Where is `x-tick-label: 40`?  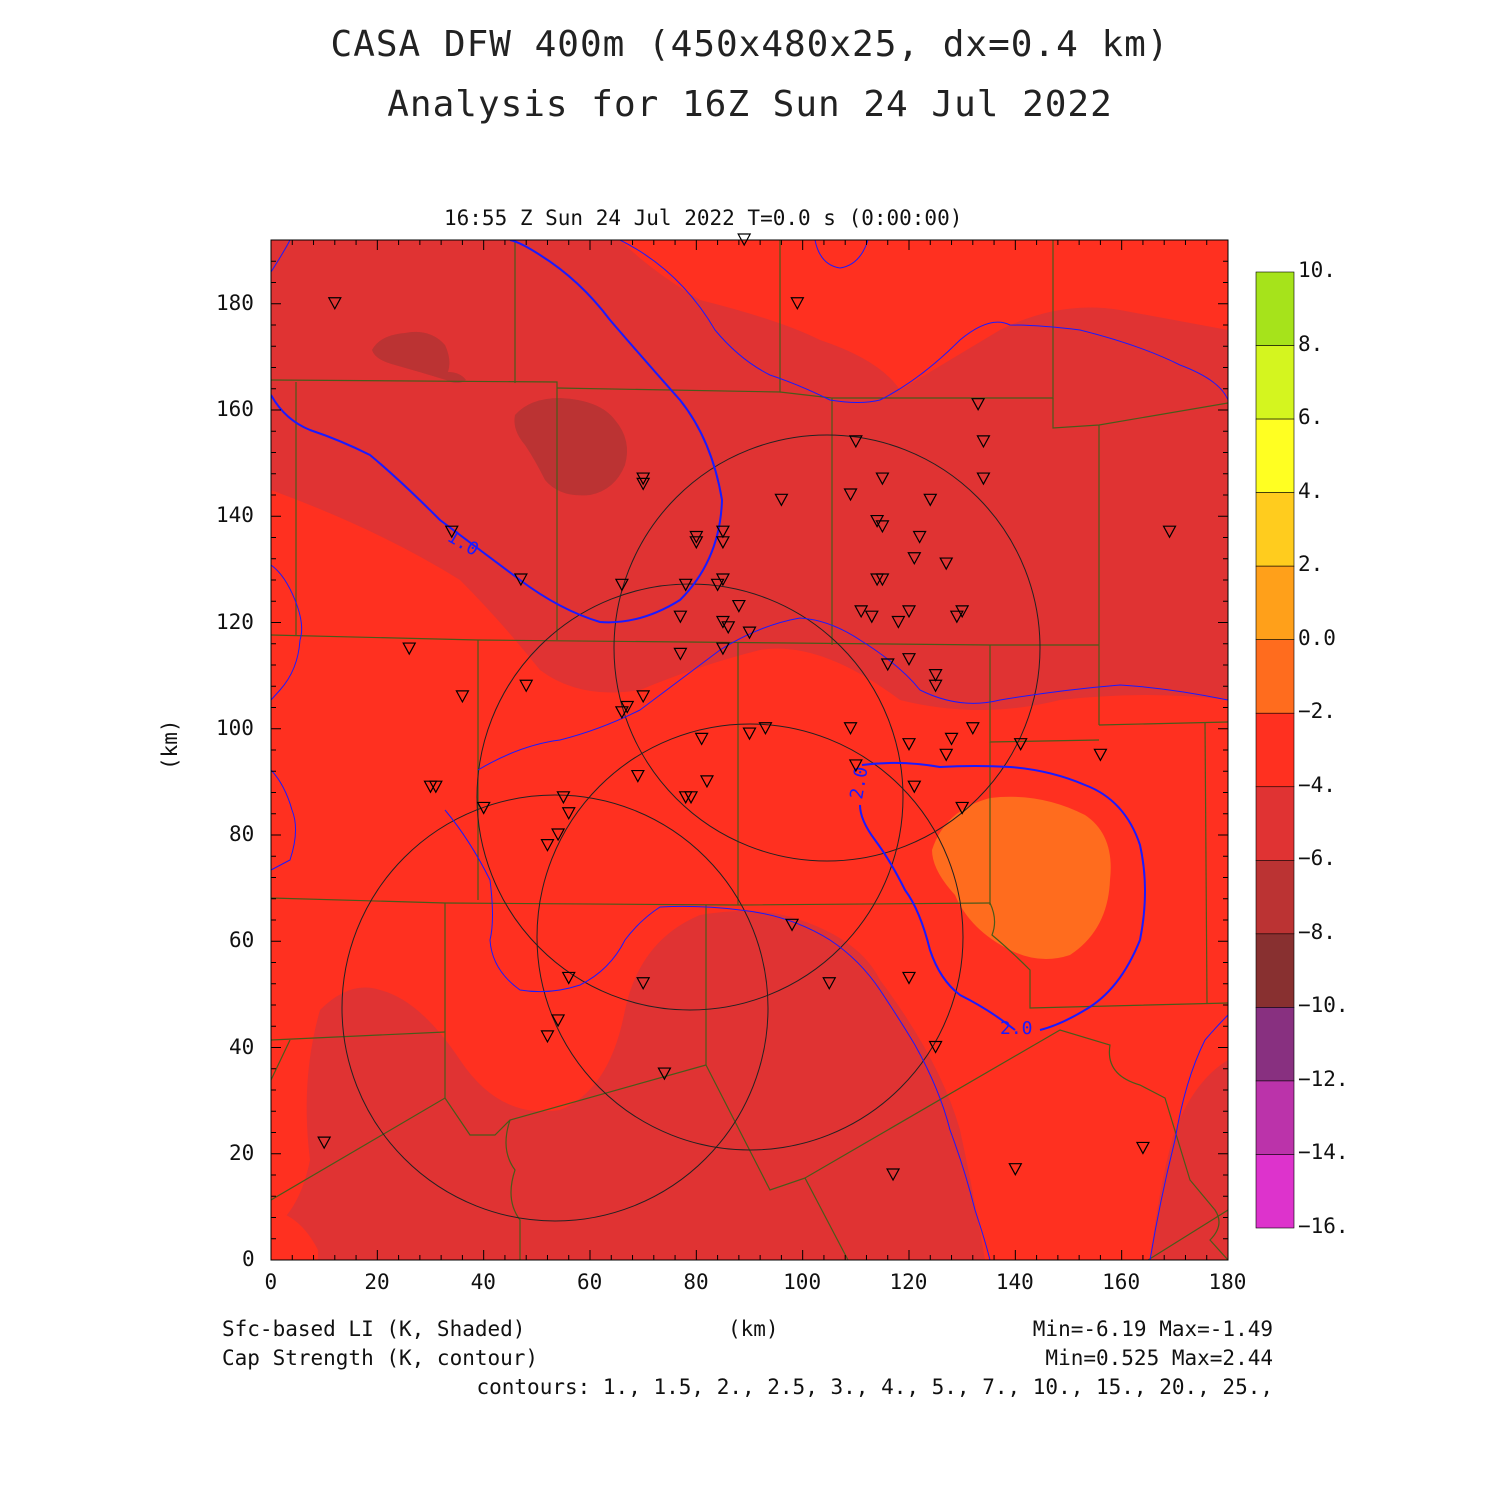
x-tick-label: 40 is located at coordinates (483, 1282).